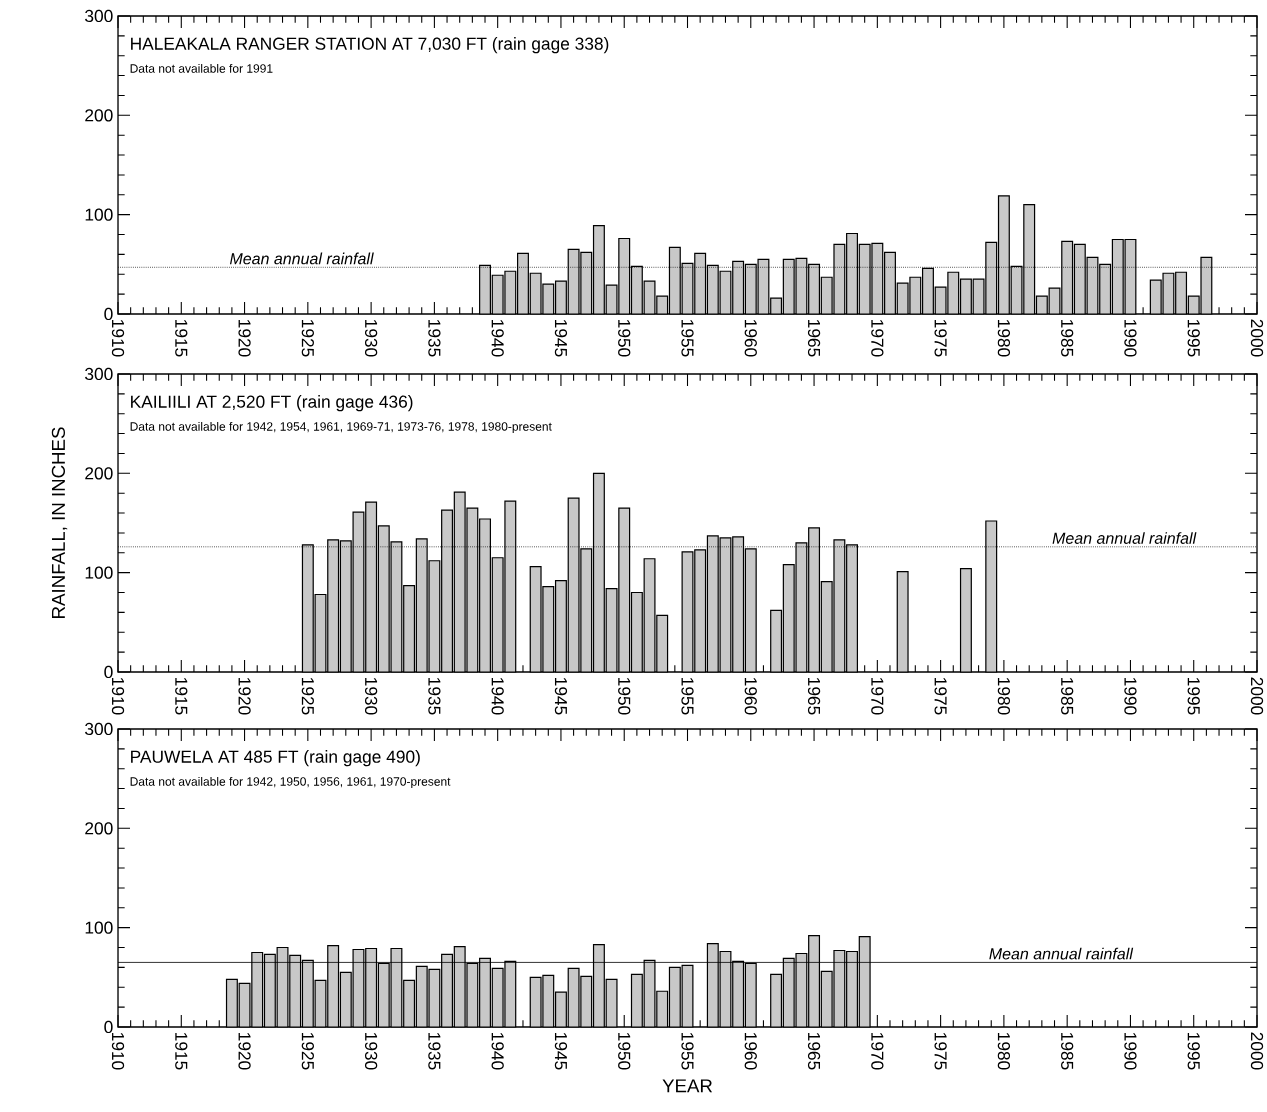 The image size is (1267, 1112). What do you see at coordinates (201, 68) in the screenshot?
I see `text: Data not available for 1991` at bounding box center [201, 68].